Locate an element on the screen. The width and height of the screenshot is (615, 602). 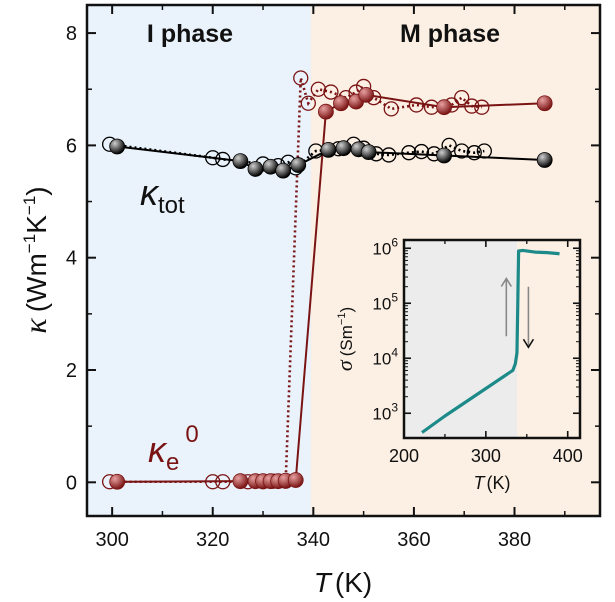
y-tick-label-2: 4 is located at coordinates (71, 259).